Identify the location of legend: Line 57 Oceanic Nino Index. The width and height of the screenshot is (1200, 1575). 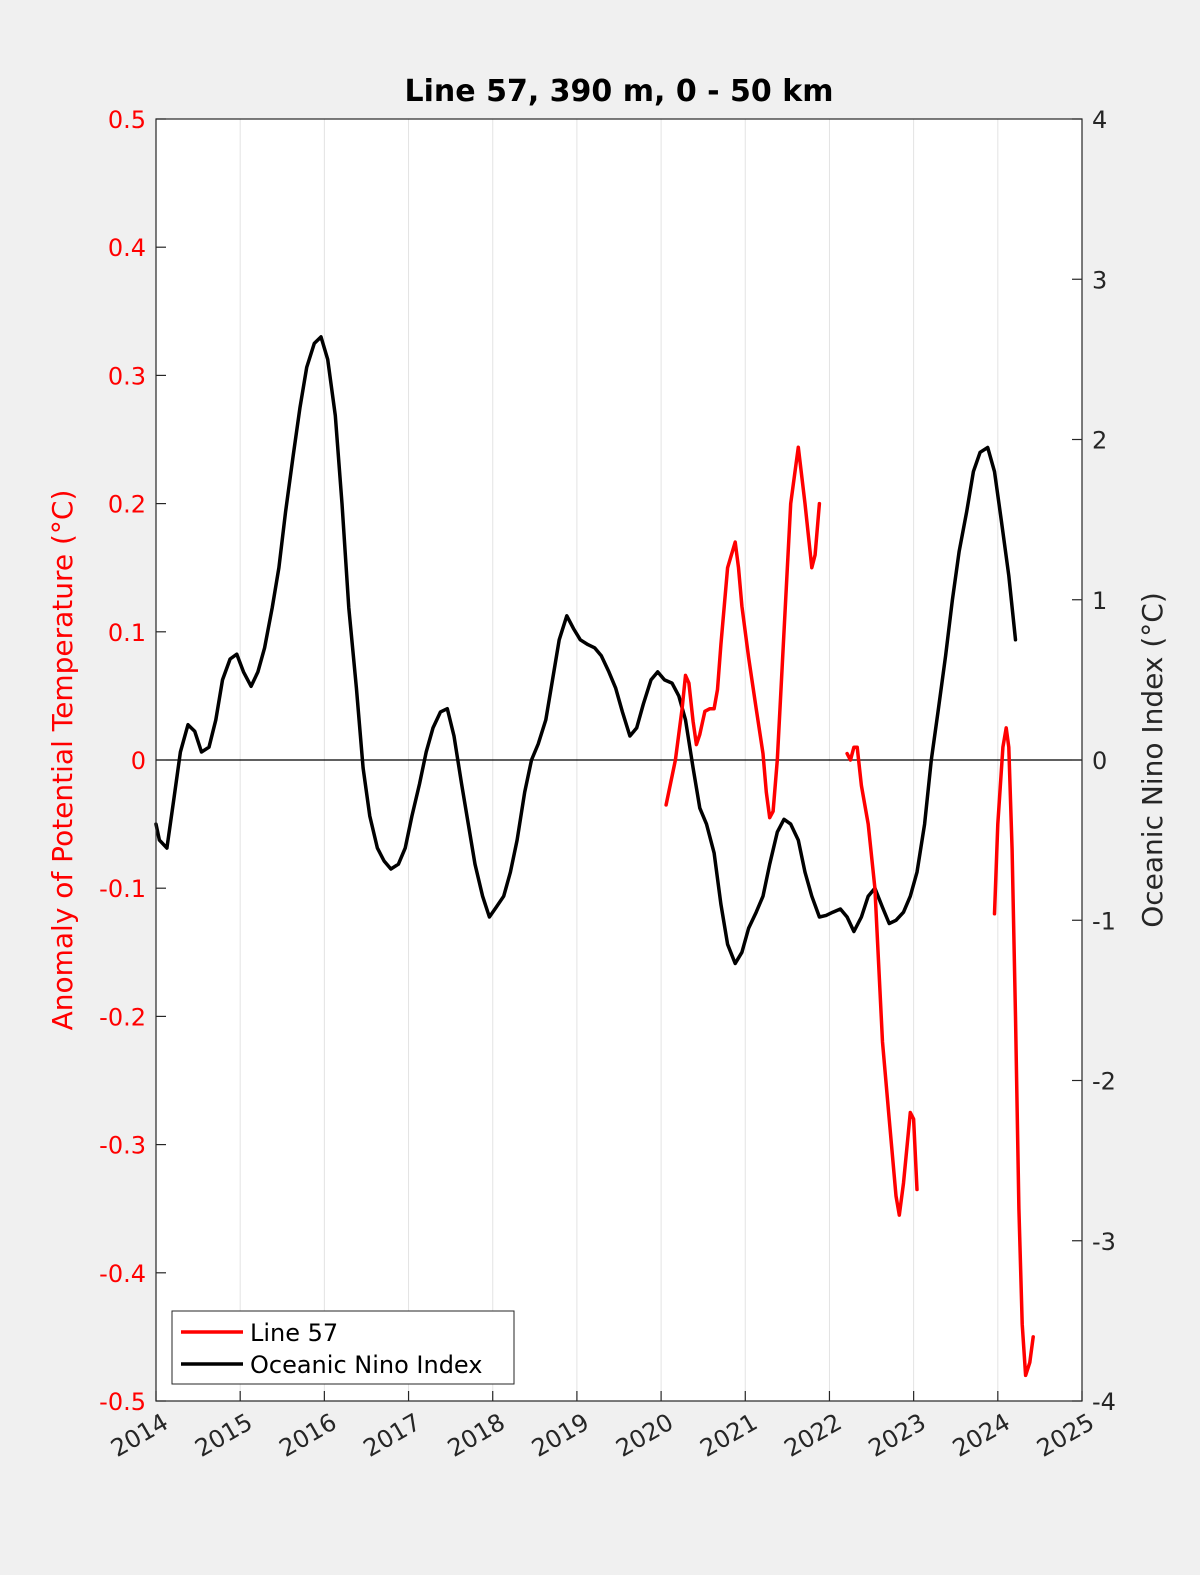
(343, 1347).